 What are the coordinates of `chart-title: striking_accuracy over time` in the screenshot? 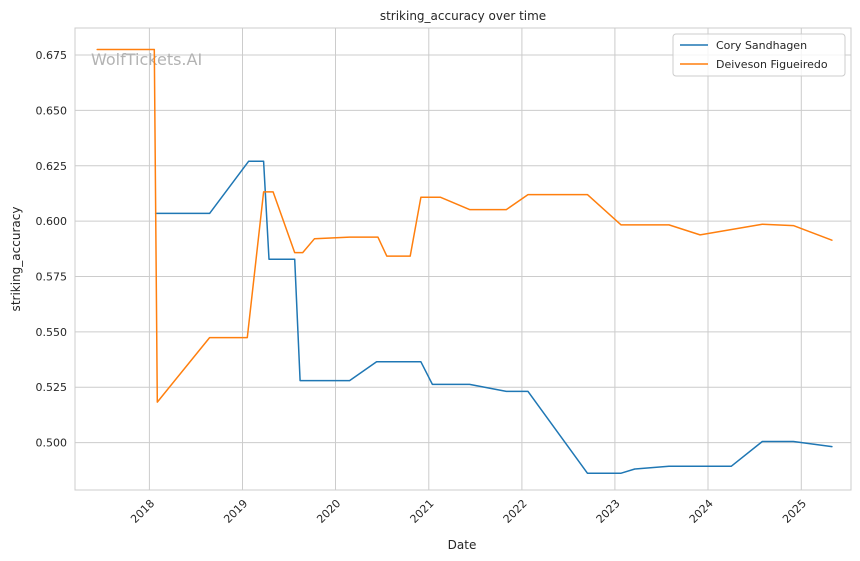 It's located at (463, 16).